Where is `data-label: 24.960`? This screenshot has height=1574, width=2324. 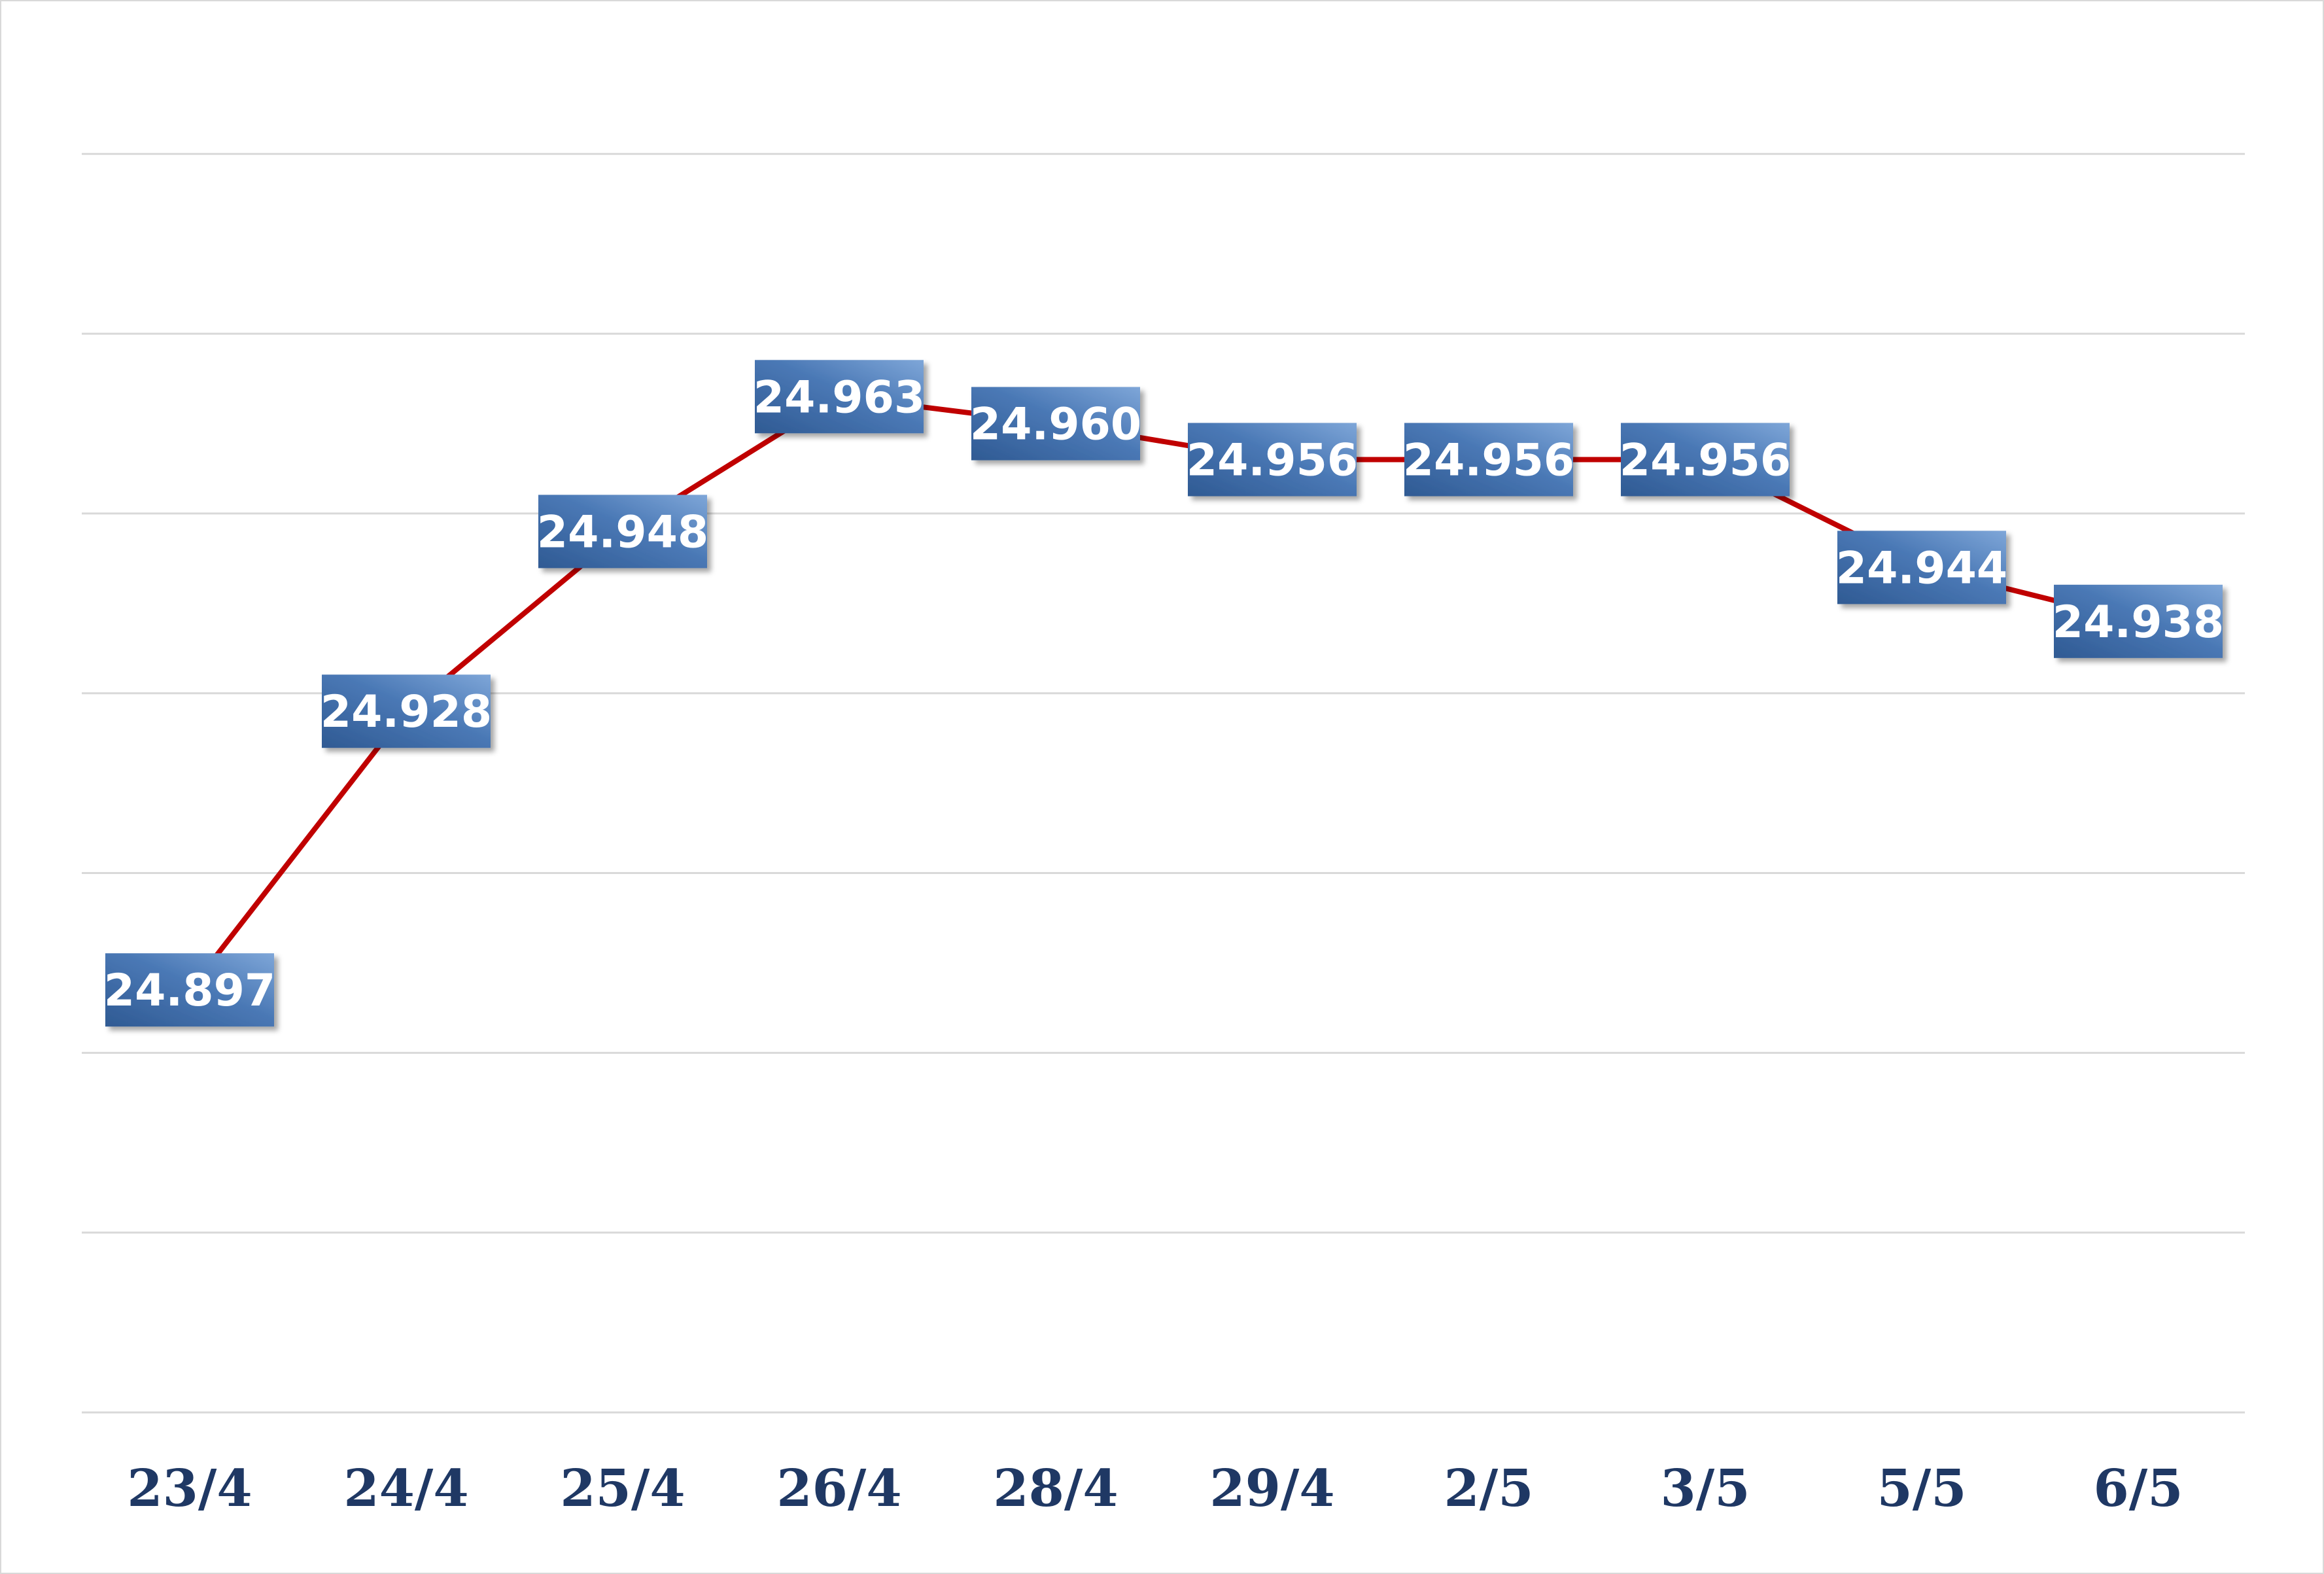 data-label: 24.960 is located at coordinates (1055, 424).